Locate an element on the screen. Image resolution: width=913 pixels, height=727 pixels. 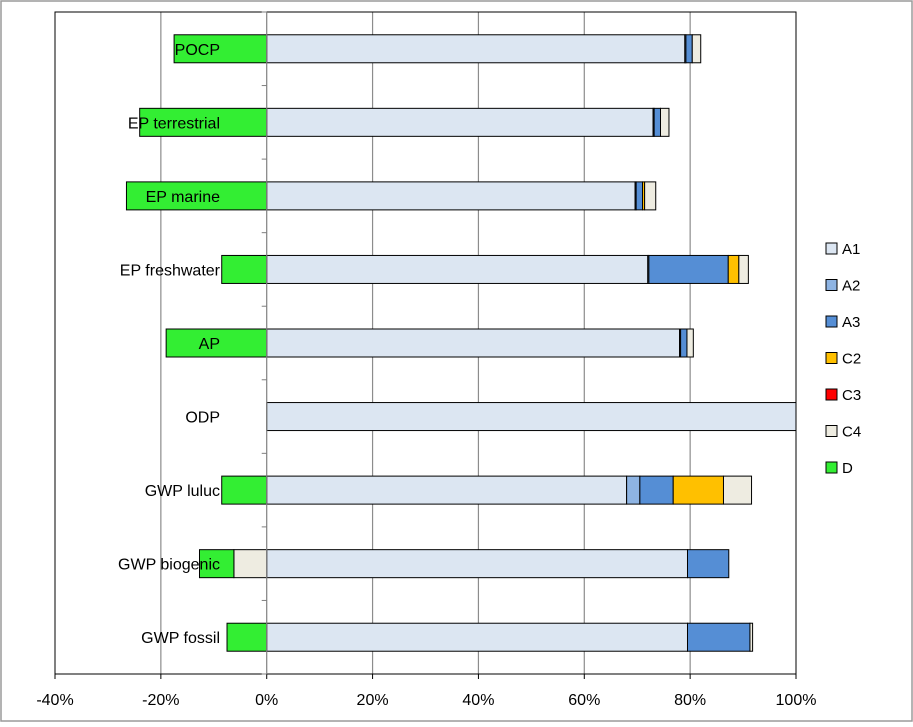
category-label-pocp: POCP is located at coordinates (197, 50).